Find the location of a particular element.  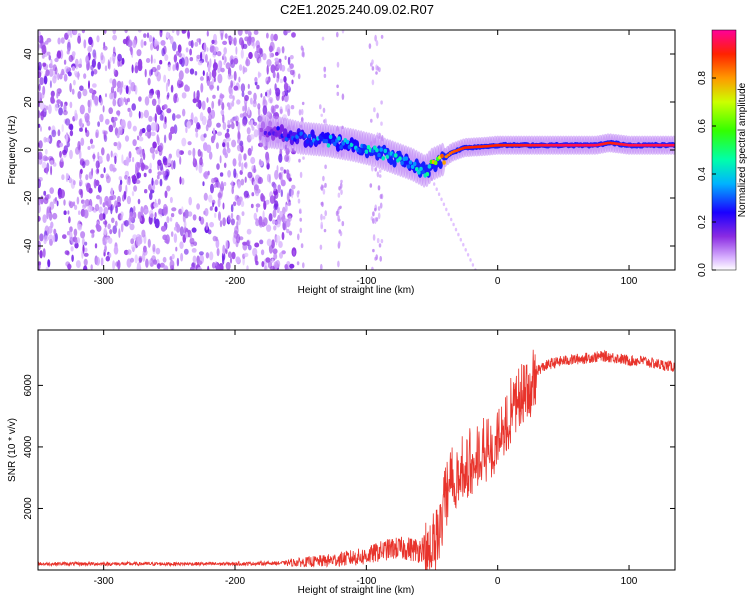

snr-y-axis-label: SNR (10 * v/v) is located at coordinates (12, 450).